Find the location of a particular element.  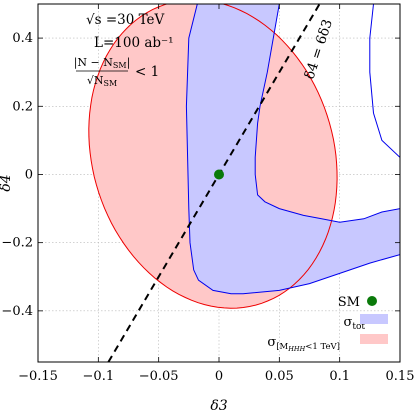

y-tick-label: −0.4 is located at coordinates (17, 311).